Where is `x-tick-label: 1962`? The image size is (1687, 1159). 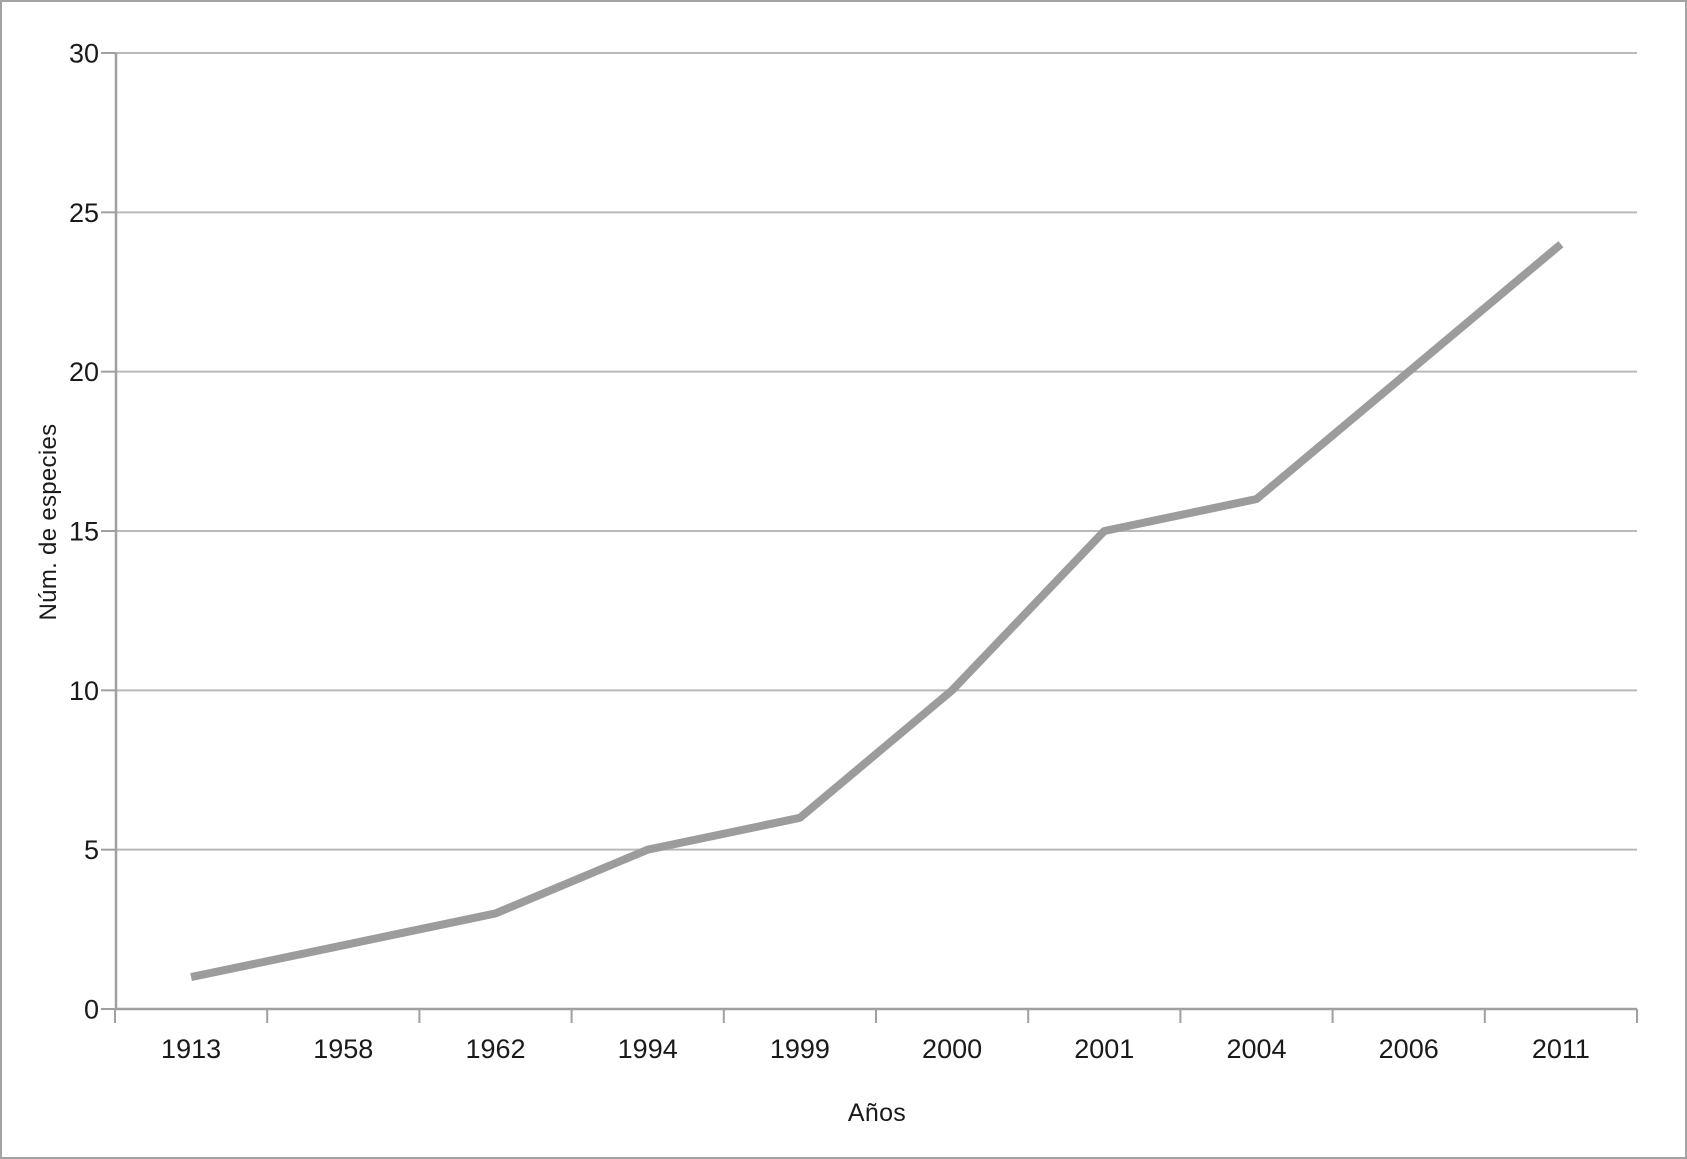
x-tick-label: 1962 is located at coordinates (495, 1049).